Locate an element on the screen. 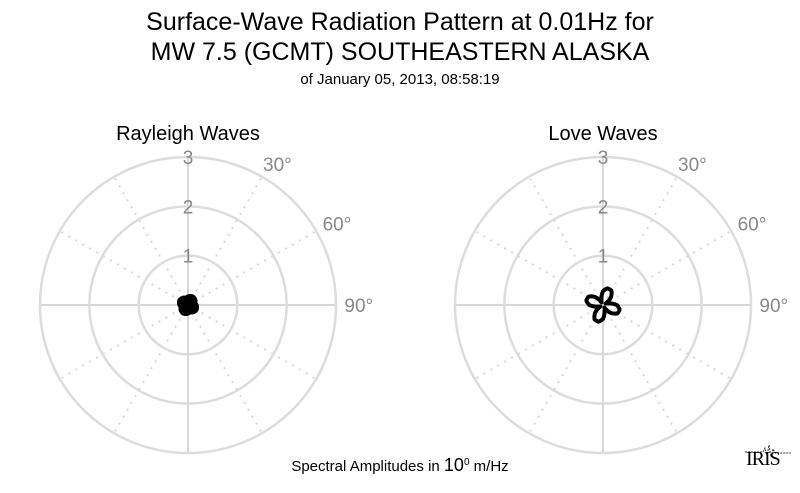 The width and height of the screenshot is (800, 493). seismogram-logo-icon is located at coordinates (768, 451).